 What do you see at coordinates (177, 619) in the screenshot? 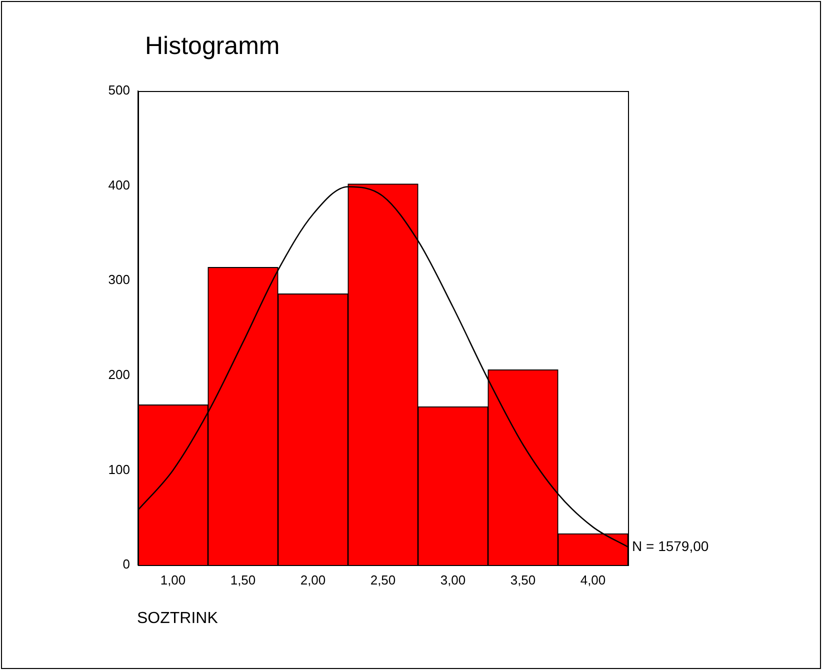
I see `x-axis-title: SOZTRINK` at bounding box center [177, 619].